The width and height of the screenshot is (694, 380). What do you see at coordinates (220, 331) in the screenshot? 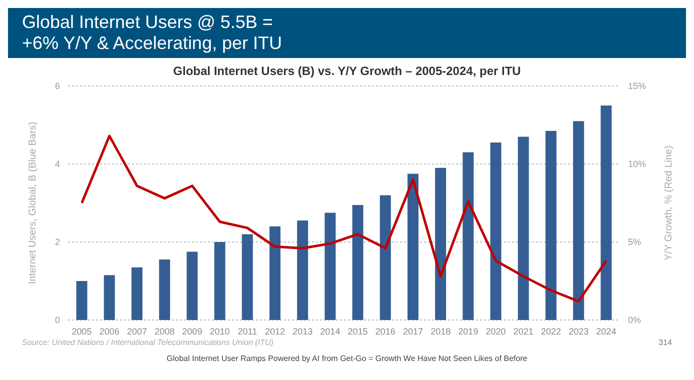
I see `x-tick-label: 2010` at bounding box center [220, 331].